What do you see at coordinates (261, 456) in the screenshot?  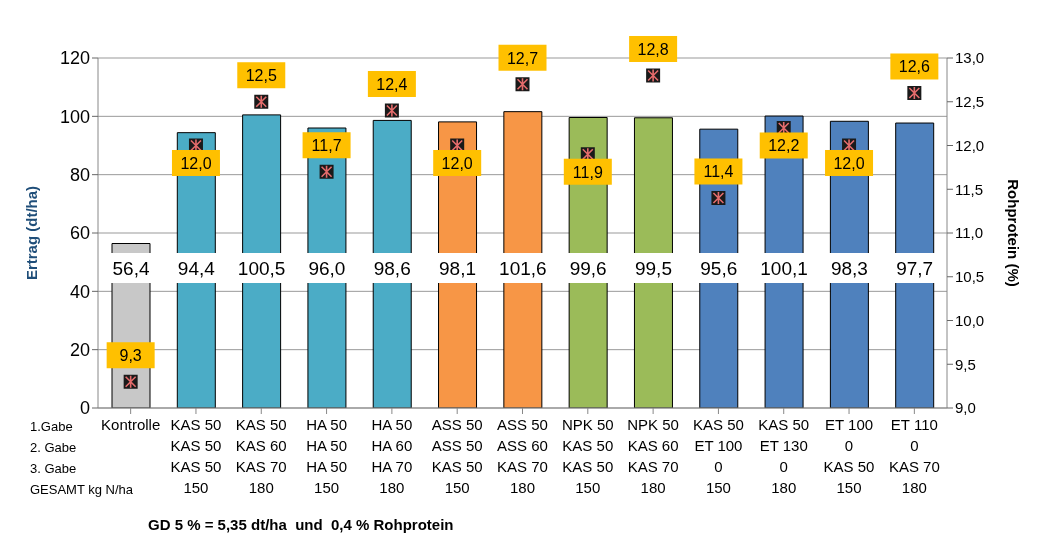 I see `x-tick-label: KAS 50 KAS 60 KAS 70 180` at bounding box center [261, 456].